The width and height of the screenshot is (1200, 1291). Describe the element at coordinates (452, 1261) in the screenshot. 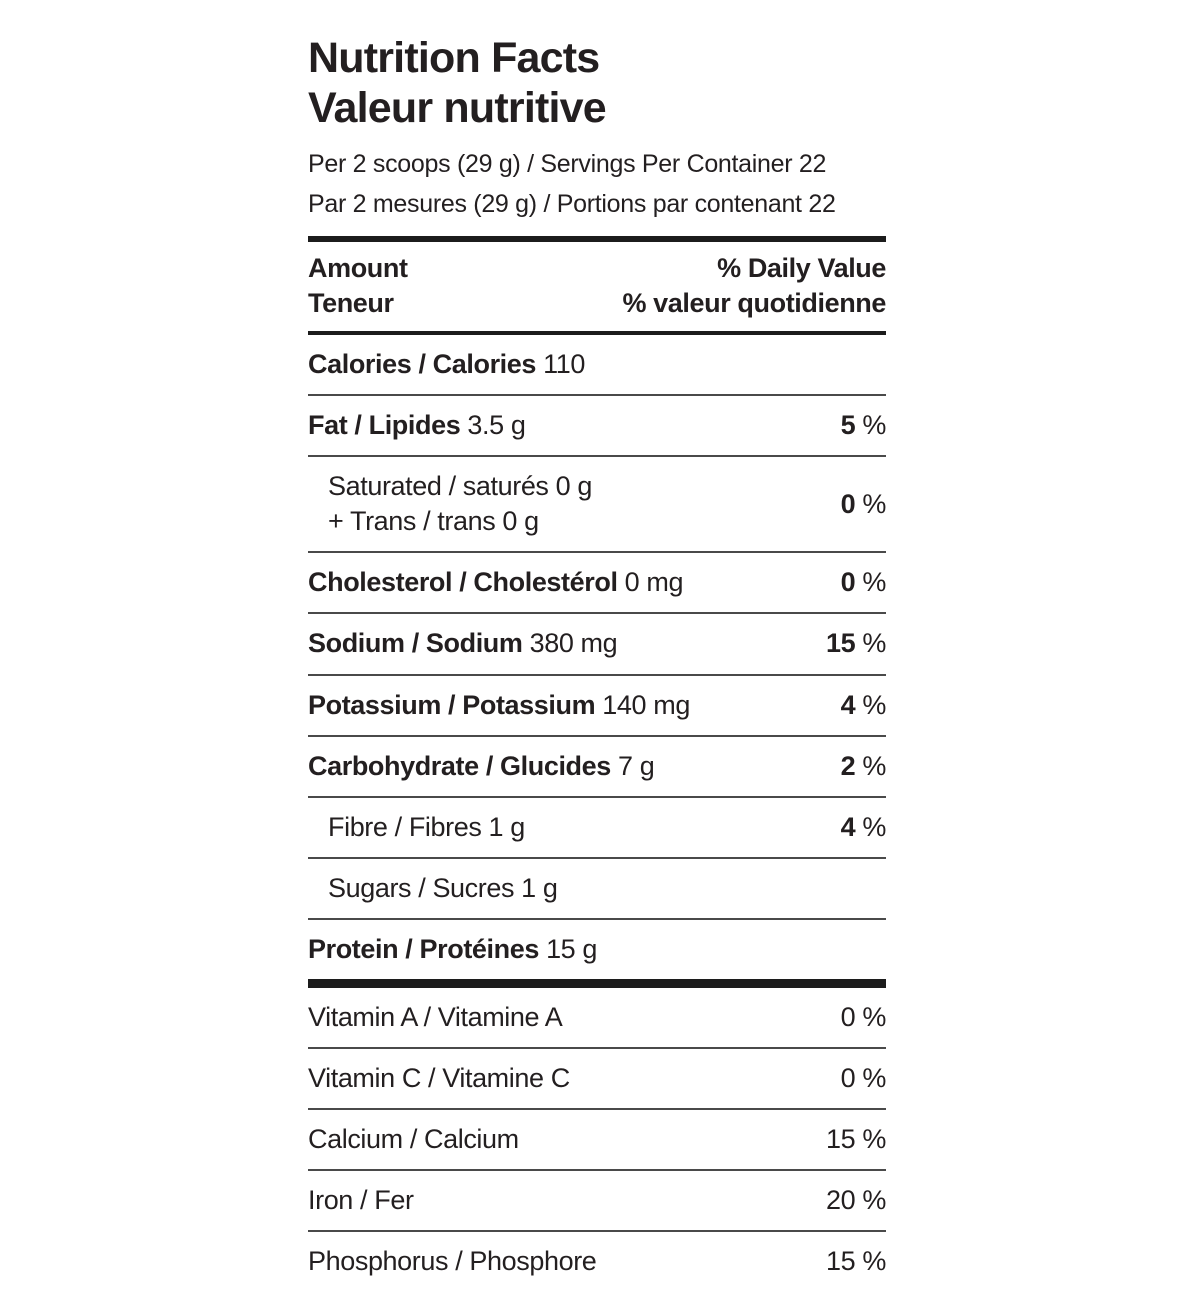

I see `nutrient-name: Phosphorus / Phosphore` at that location.